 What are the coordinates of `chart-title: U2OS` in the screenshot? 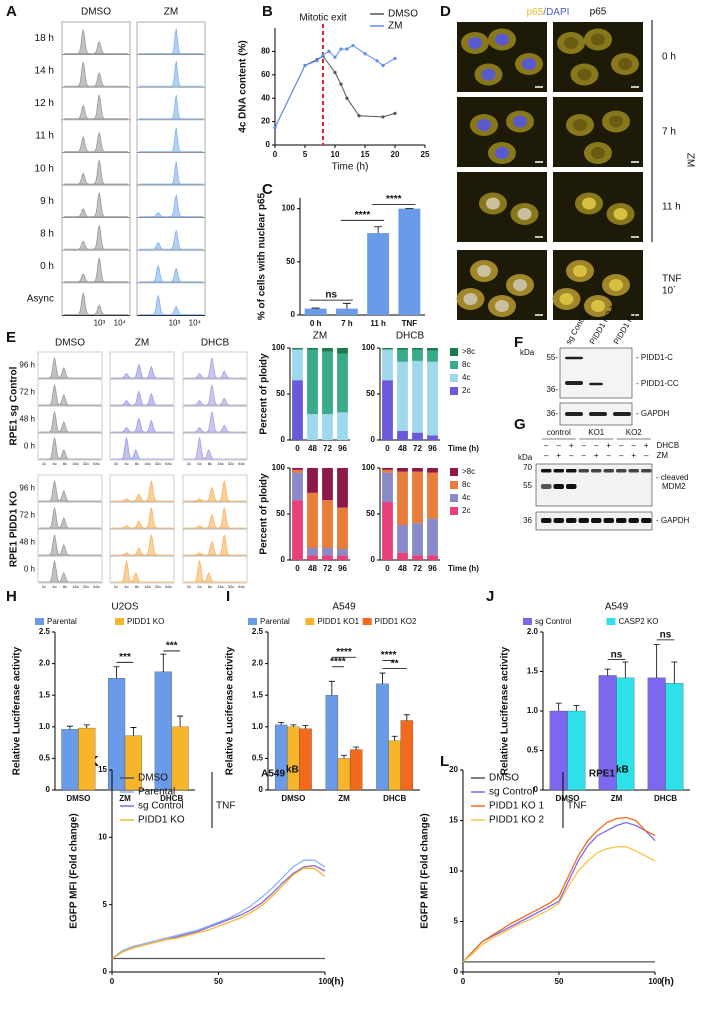 It's located at (125, 607).